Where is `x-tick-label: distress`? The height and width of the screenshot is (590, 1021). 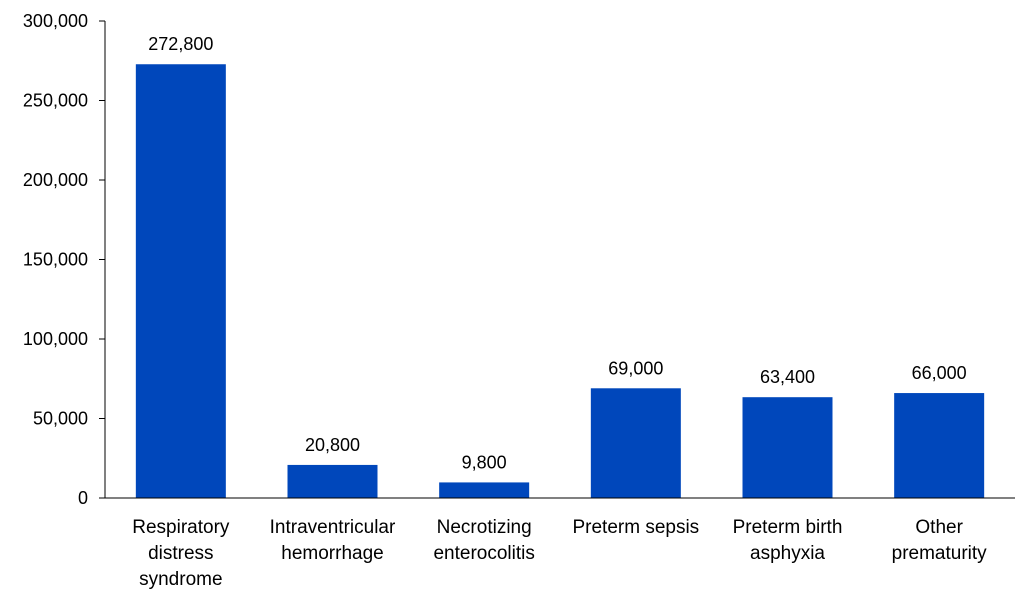 x-tick-label: distress is located at coordinates (180, 553).